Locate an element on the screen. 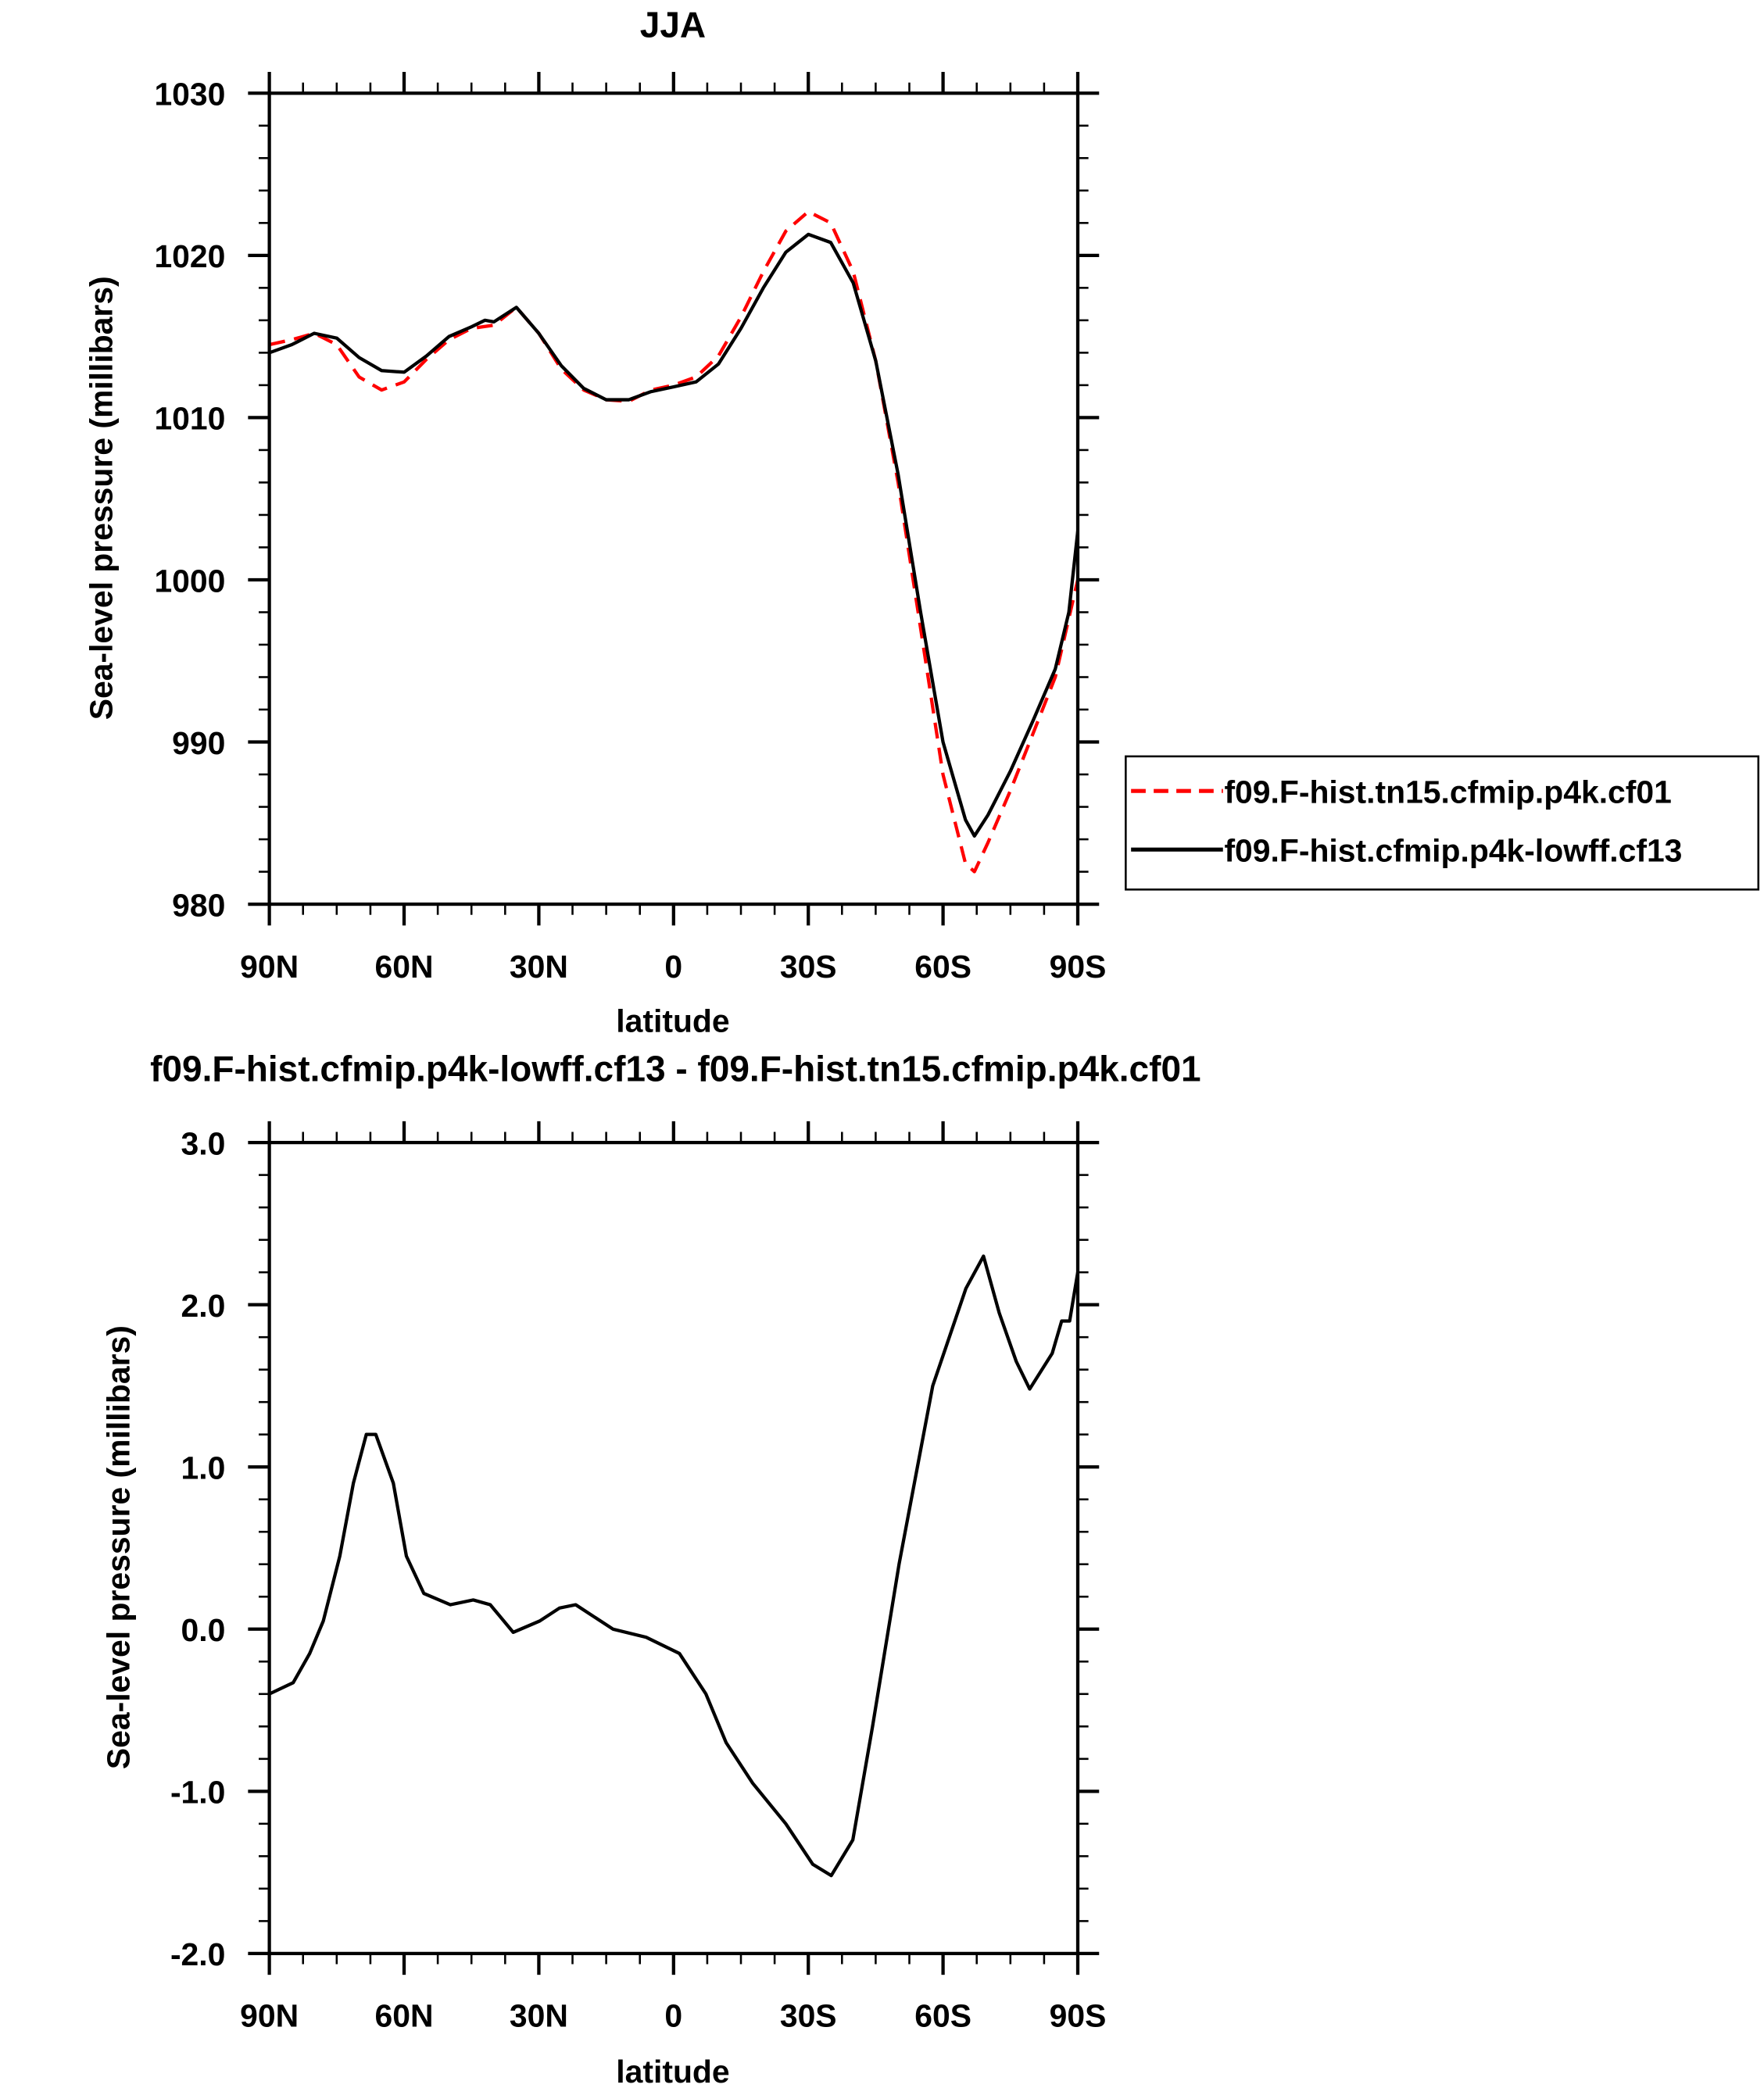 This screenshot has height=2088, width=1764. y-tick-label: 1.0 is located at coordinates (203, 1468).